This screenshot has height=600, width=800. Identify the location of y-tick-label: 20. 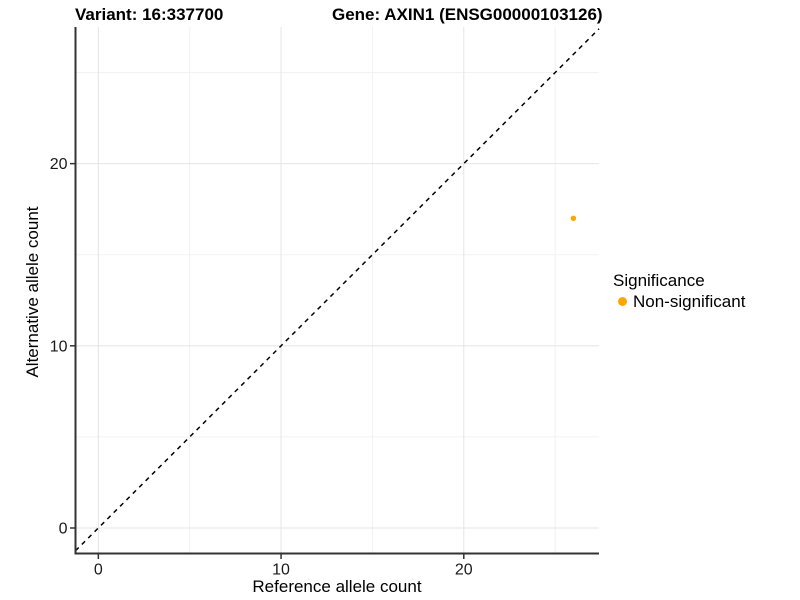
(59, 164).